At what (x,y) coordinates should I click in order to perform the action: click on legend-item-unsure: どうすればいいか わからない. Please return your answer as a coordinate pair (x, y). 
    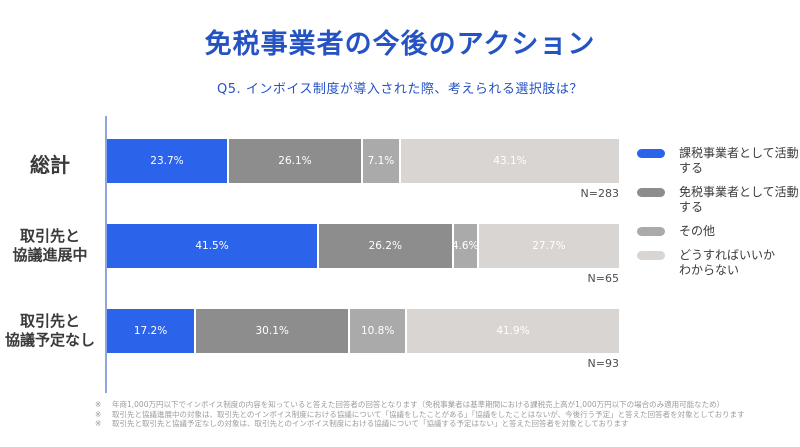
    Looking at the image, I should click on (718, 263).